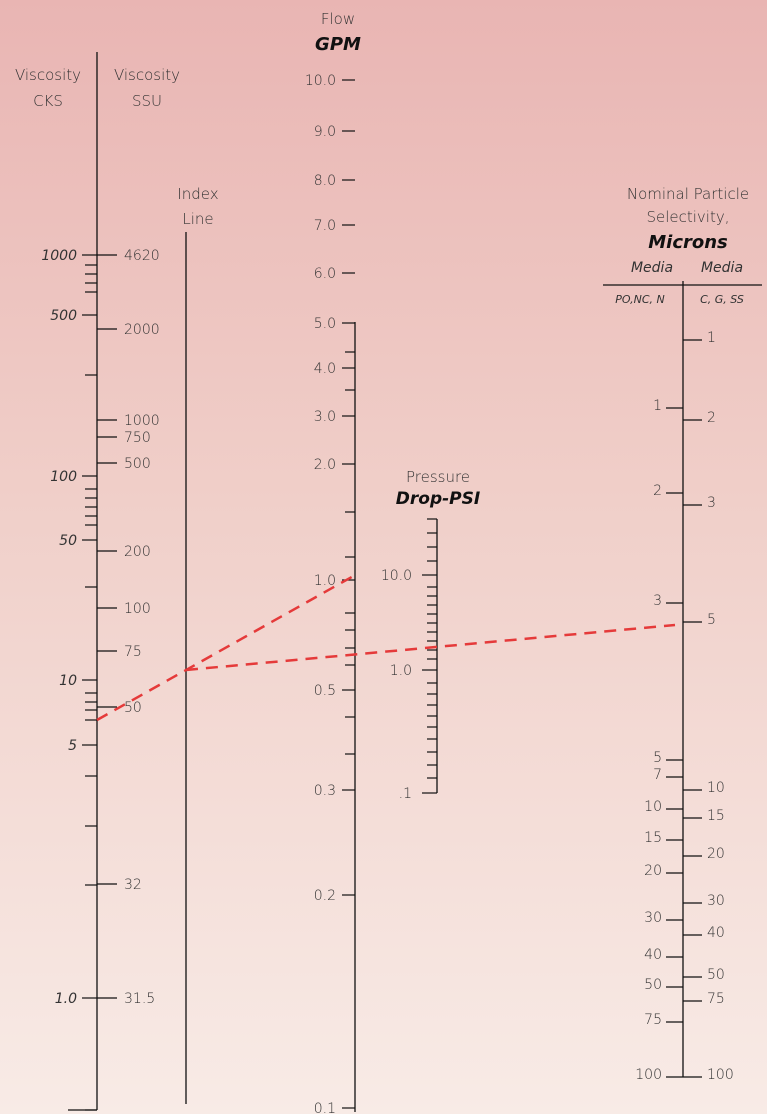 The image size is (767, 1114). I want to click on flow-tick-label: 4.0, so click(325, 369).